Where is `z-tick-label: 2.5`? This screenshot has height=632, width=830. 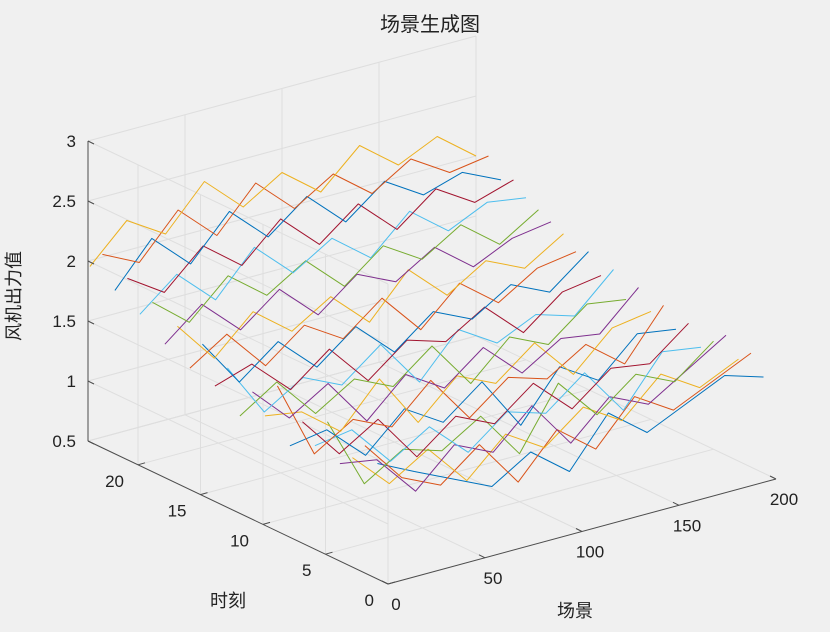 z-tick-label: 2.5 is located at coordinates (64, 201).